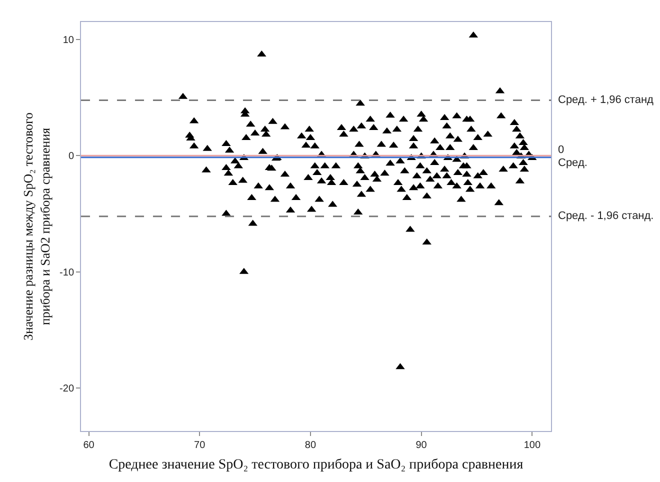 The height and width of the screenshot is (482, 660). What do you see at coordinates (532, 445) in the screenshot?
I see `x-tick-label: 100` at bounding box center [532, 445].